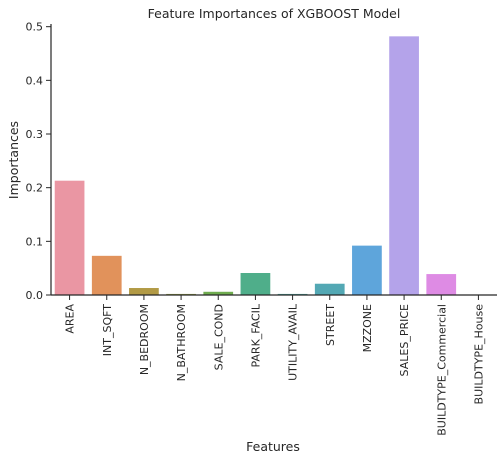 This screenshot has width=504, height=461. What do you see at coordinates (255, 284) in the screenshot?
I see `bar-park-facil` at bounding box center [255, 284].